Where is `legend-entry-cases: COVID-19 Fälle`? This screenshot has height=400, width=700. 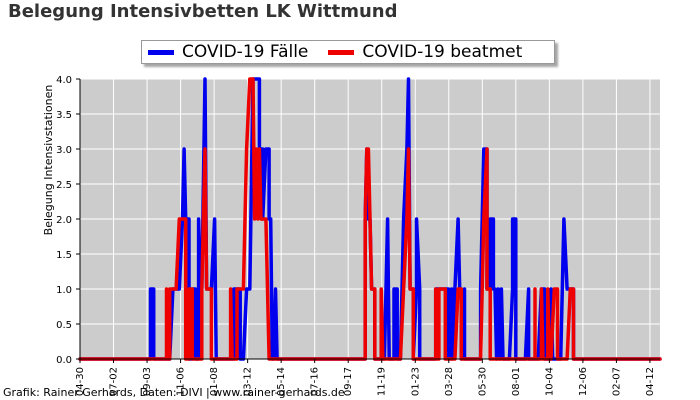
legend-entry-cases: COVID-19 Fälle is located at coordinates (228, 52).